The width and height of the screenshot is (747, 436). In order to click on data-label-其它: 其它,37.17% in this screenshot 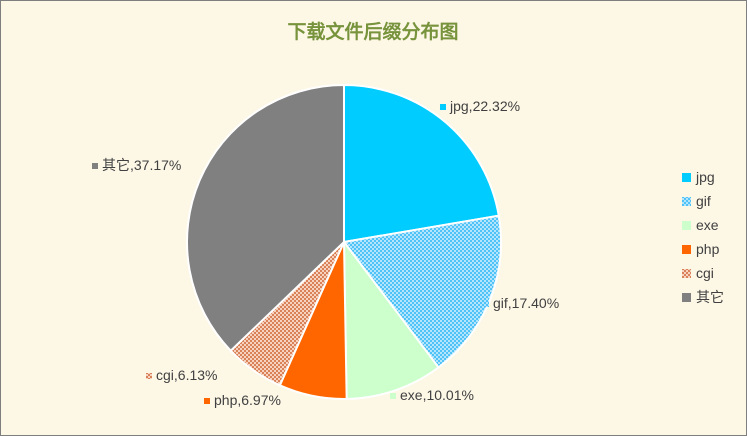, I will do `click(141, 165)`.